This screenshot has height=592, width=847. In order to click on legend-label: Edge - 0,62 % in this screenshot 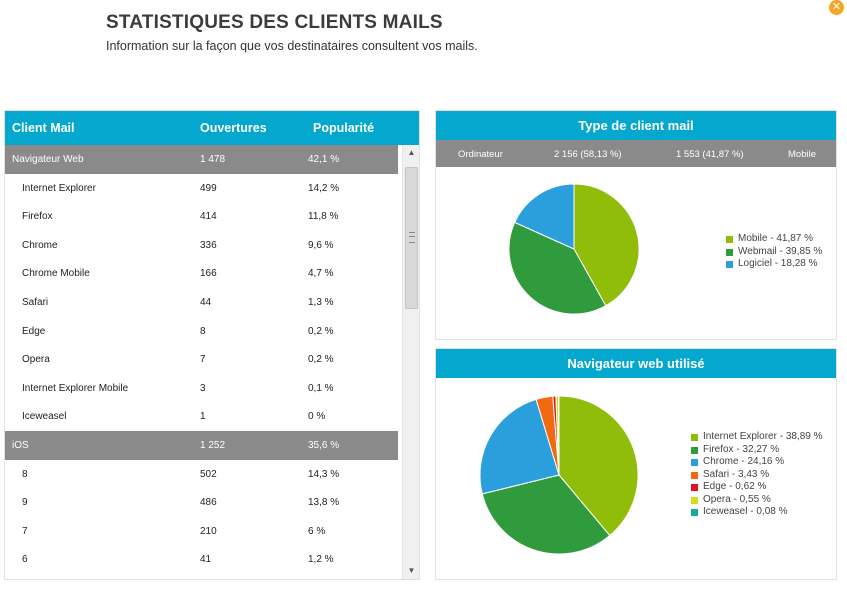, I will do `click(735, 486)`.